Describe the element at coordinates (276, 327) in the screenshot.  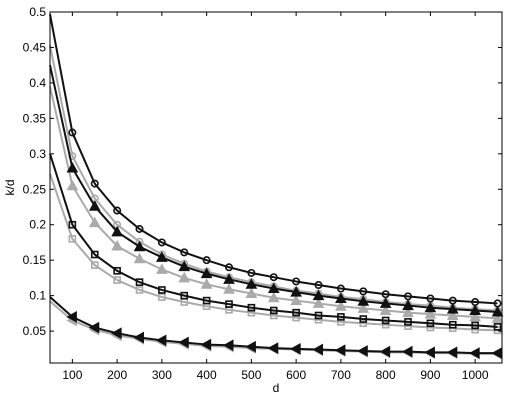
I see `series` at that location.